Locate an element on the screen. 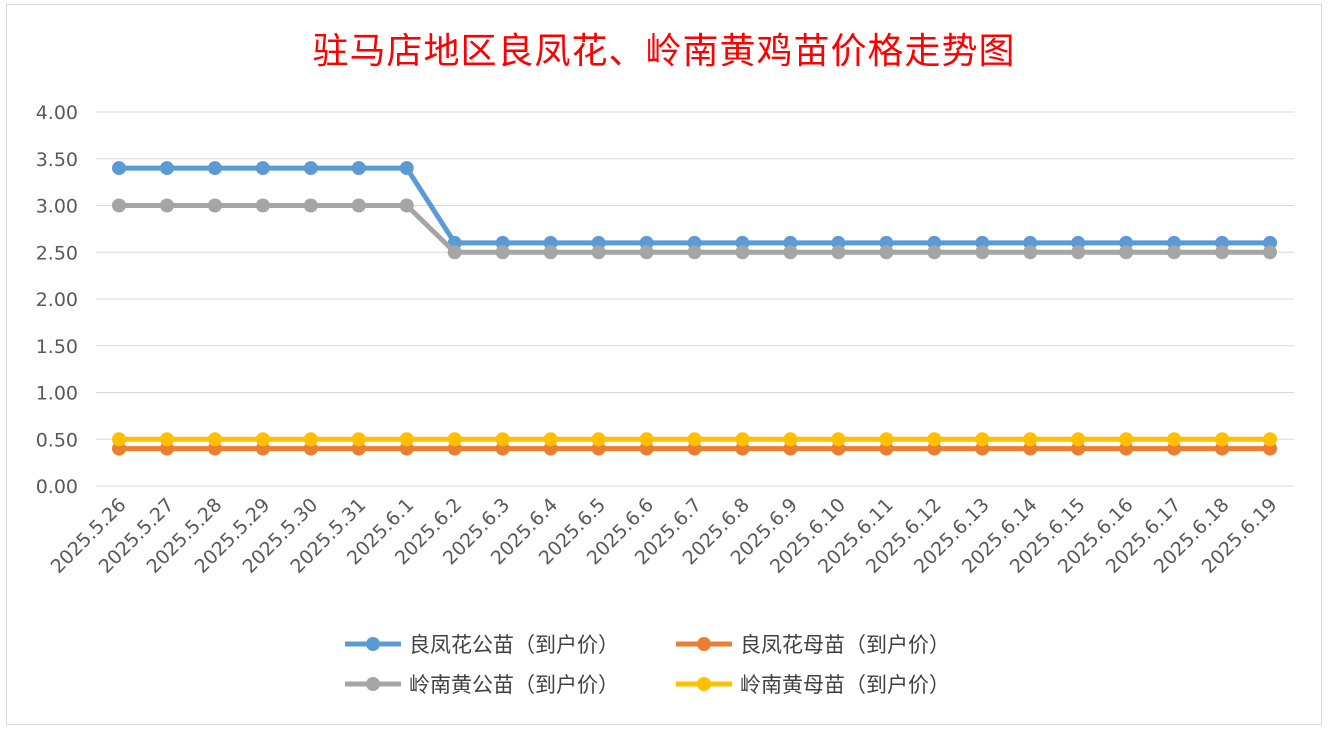  y-tick-label: 1.50 is located at coordinates (57, 347).